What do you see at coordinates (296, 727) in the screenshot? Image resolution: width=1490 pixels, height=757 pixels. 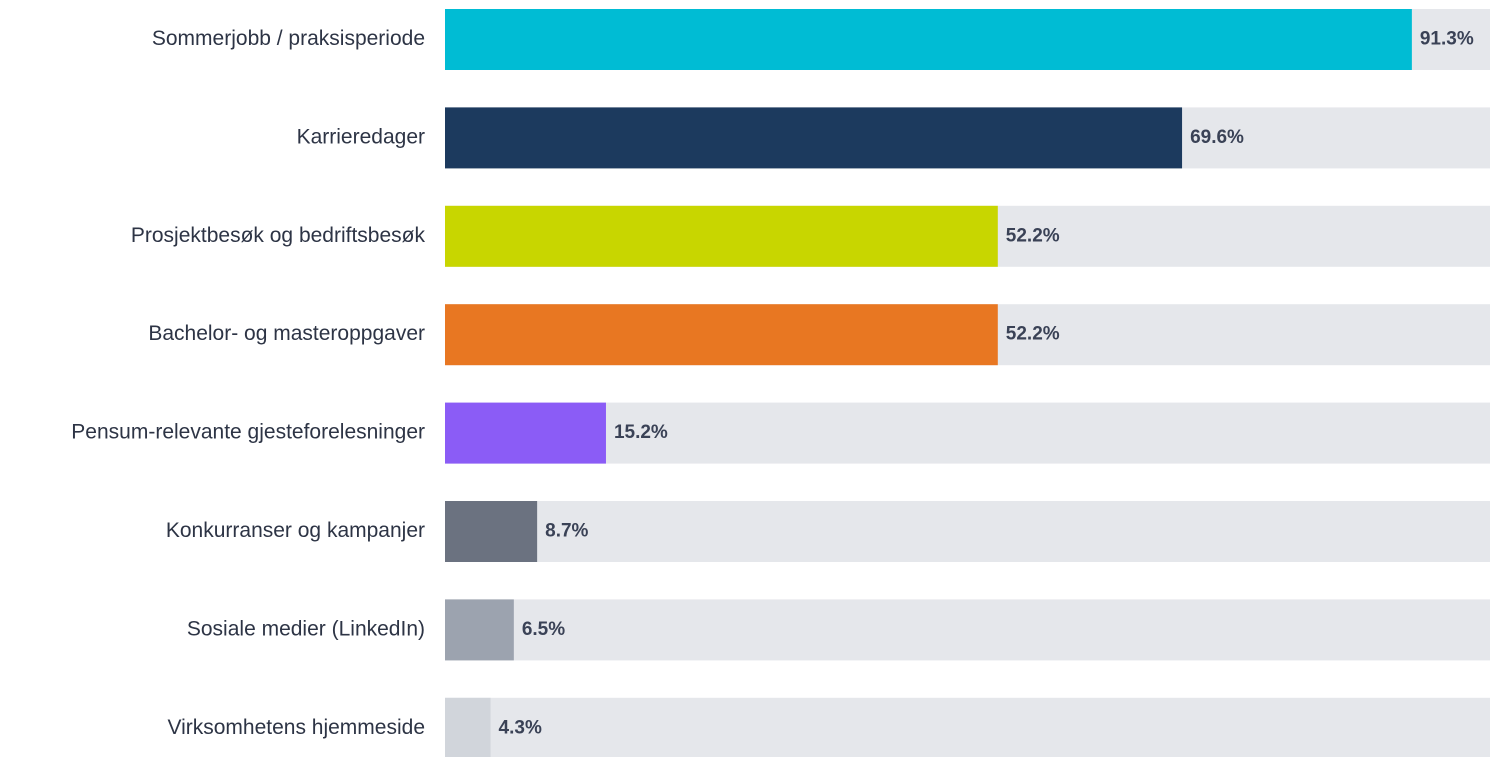 I see `category-label: Virksomhetens hjemmeside` at bounding box center [296, 727].